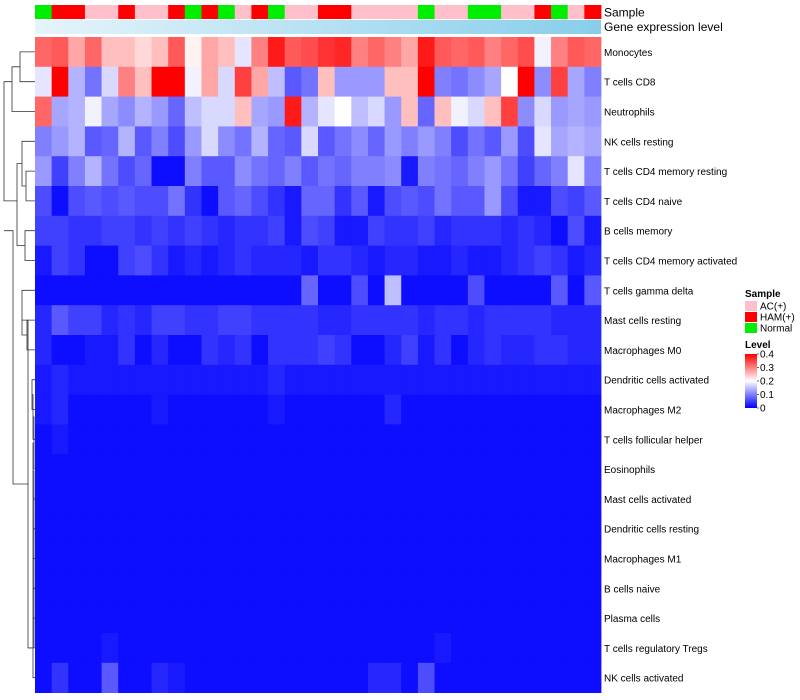 The height and width of the screenshot is (700, 800). What do you see at coordinates (629, 113) in the screenshot?
I see `row-label: Neutrophils` at bounding box center [629, 113].